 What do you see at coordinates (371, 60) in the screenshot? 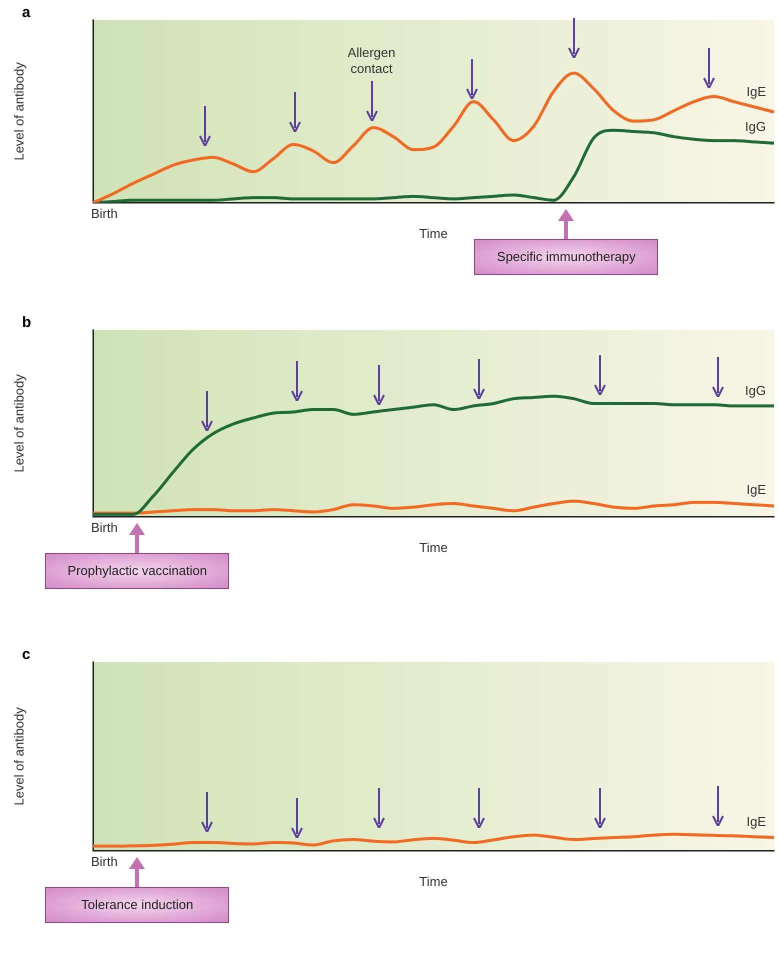
I see `annotation: Allergen contact` at bounding box center [371, 60].